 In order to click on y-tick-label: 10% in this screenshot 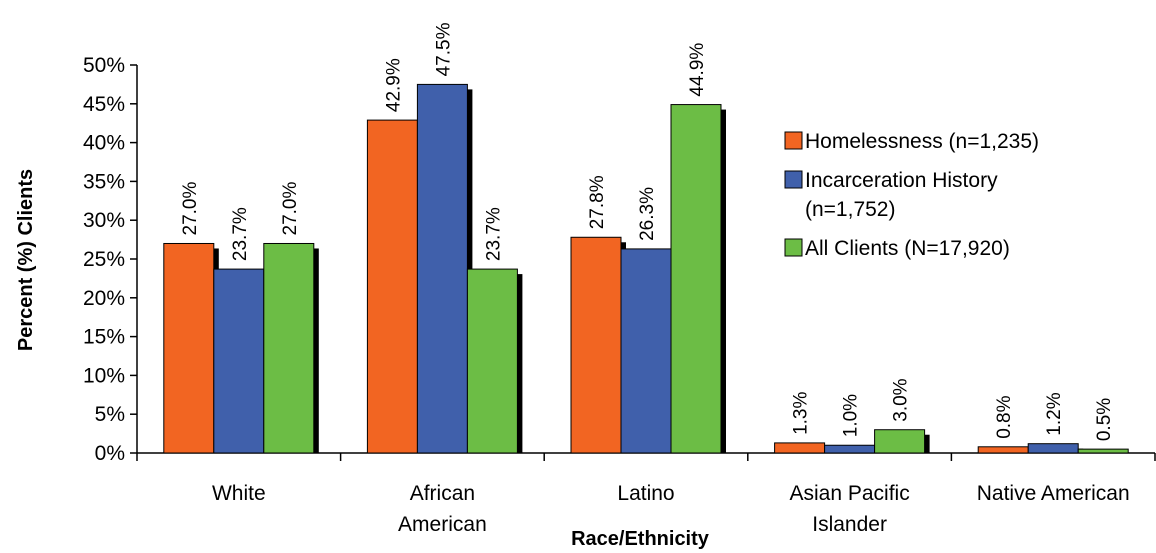, I will do `click(104, 375)`.